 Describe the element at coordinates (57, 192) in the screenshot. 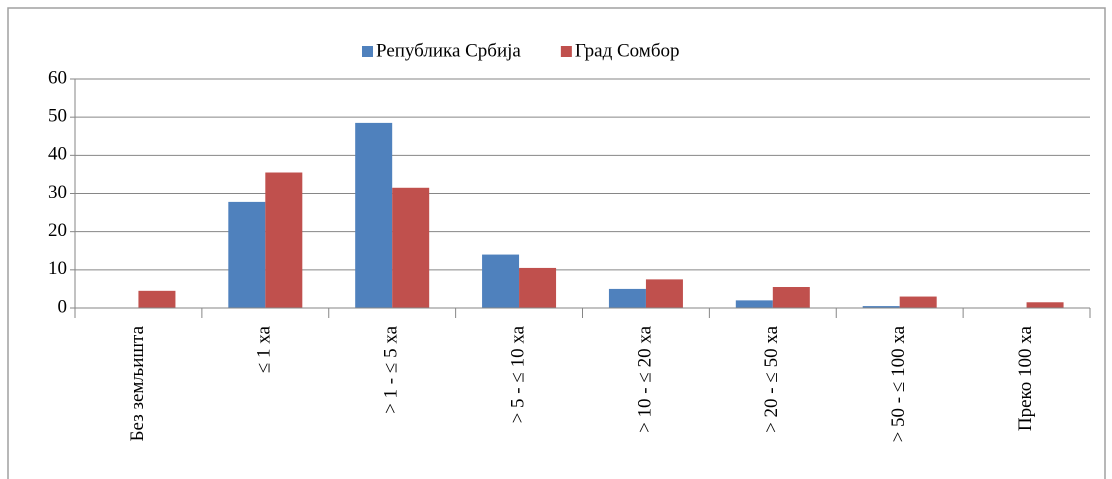

I see `y-tick-label: 30` at that location.